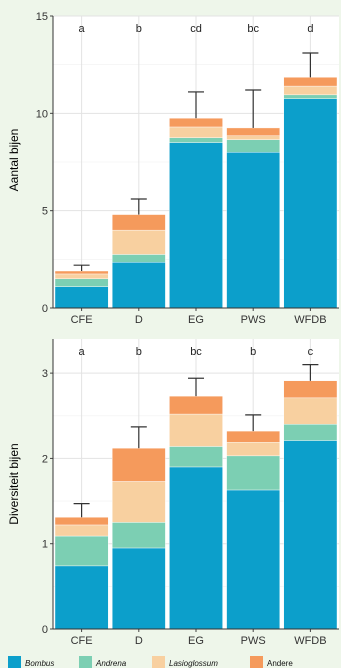 Image resolution: width=341 pixels, height=668 pixels. Describe the element at coordinates (150, 662) in the screenshot. I see `legend: Bombus Andrena Lasioglossum Andere` at that location.